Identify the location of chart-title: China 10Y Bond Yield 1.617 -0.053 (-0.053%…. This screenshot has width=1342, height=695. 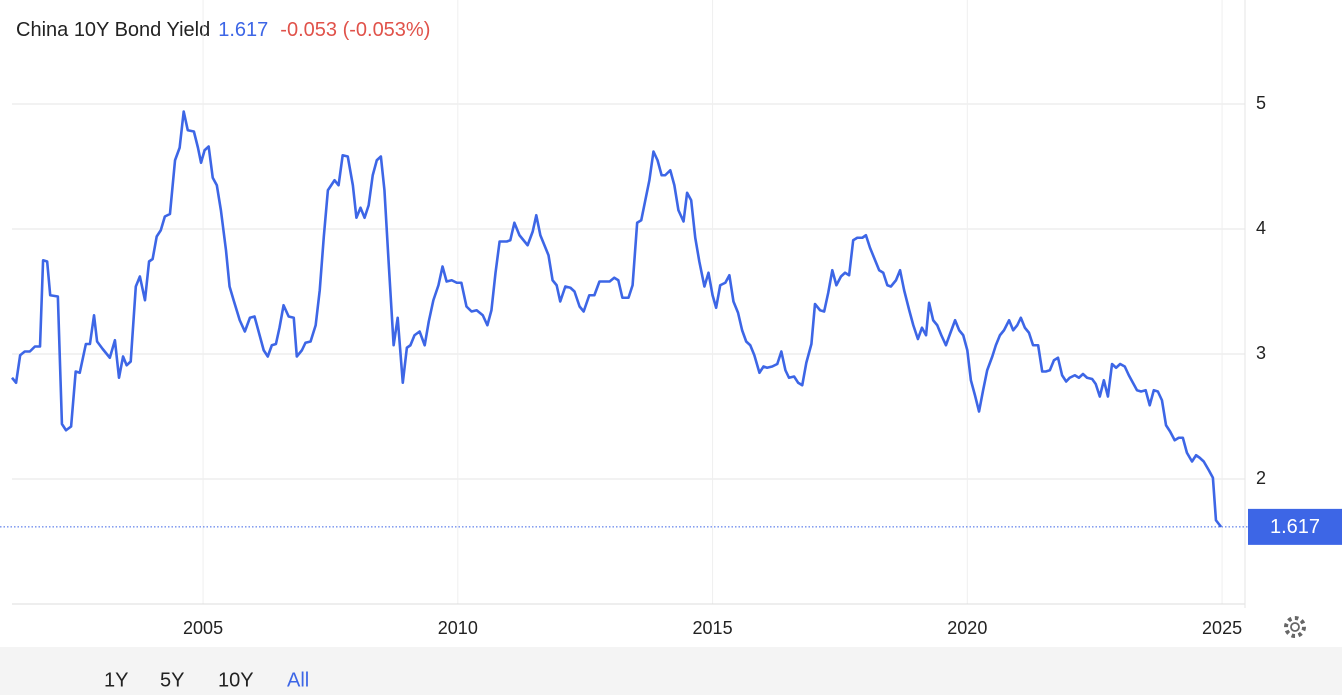
(223, 30).